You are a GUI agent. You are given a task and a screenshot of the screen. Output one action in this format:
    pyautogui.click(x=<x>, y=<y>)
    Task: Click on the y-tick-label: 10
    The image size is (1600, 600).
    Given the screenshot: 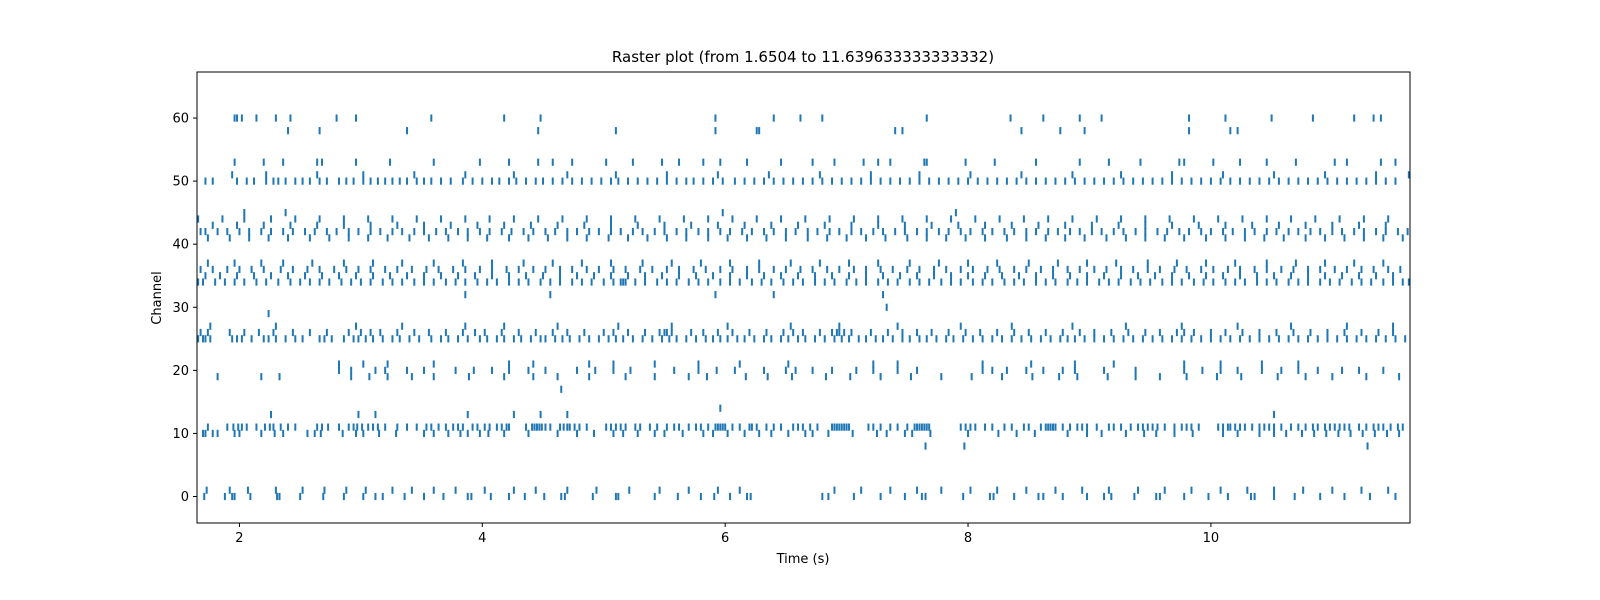 What is the action you would take?
    pyautogui.click(x=180, y=434)
    